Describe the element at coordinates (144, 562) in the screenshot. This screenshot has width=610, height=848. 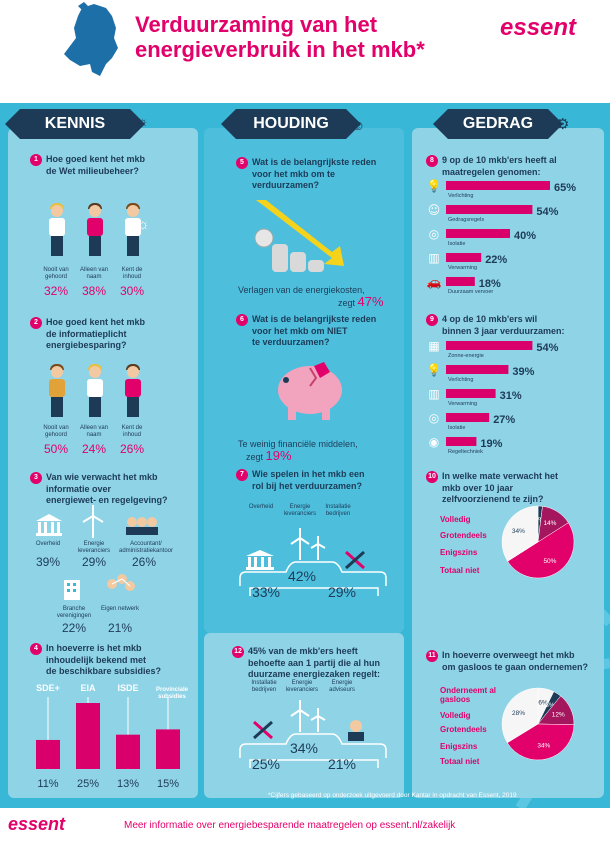
I see `q3-pct-2: 26%` at that location.